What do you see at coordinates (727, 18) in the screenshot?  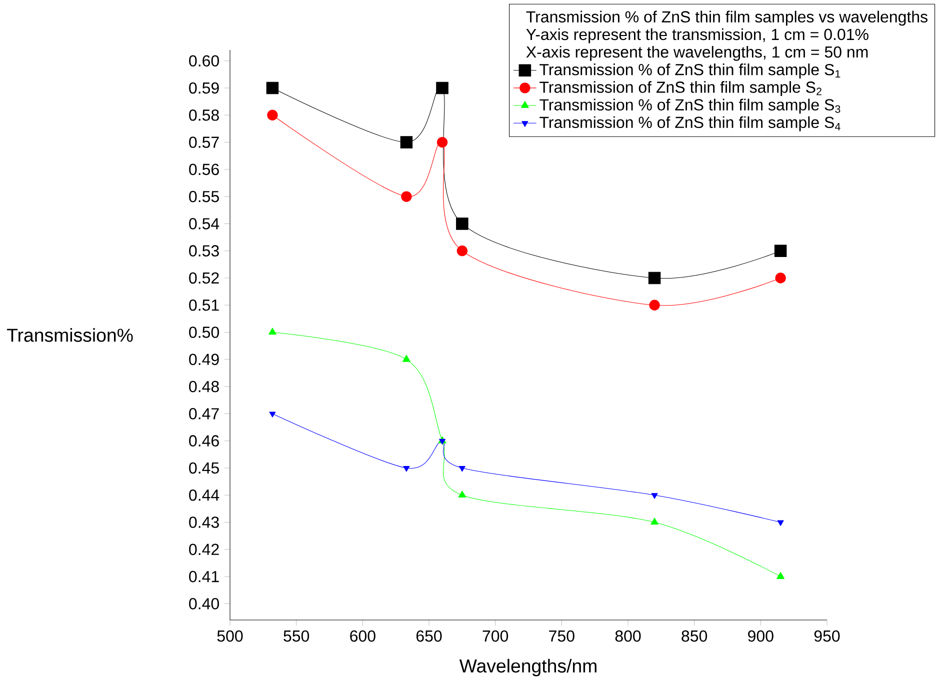 I see `legend-title: Transmission % of ZnS thin film samples vs wavelengths` at bounding box center [727, 18].